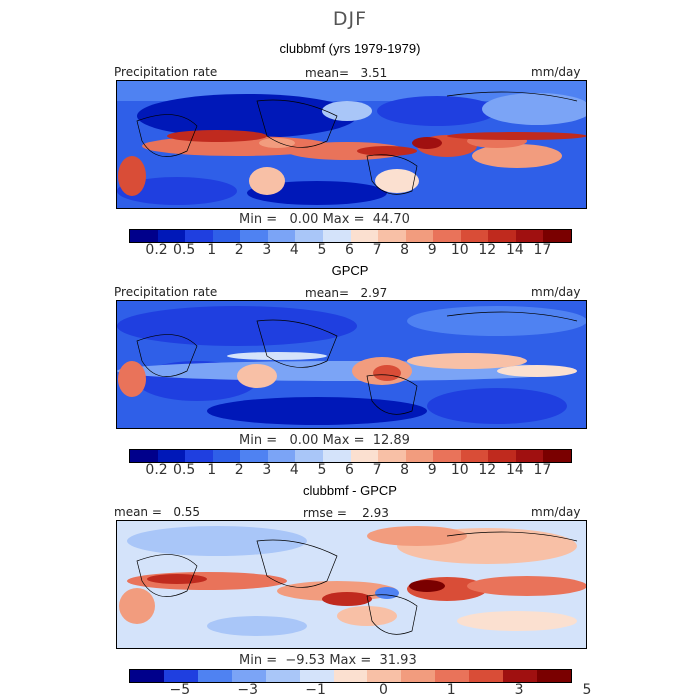  Describe the element at coordinates (166, 292) in the screenshot. I see `panel-2-variable-label: Precipitation rate` at that location.